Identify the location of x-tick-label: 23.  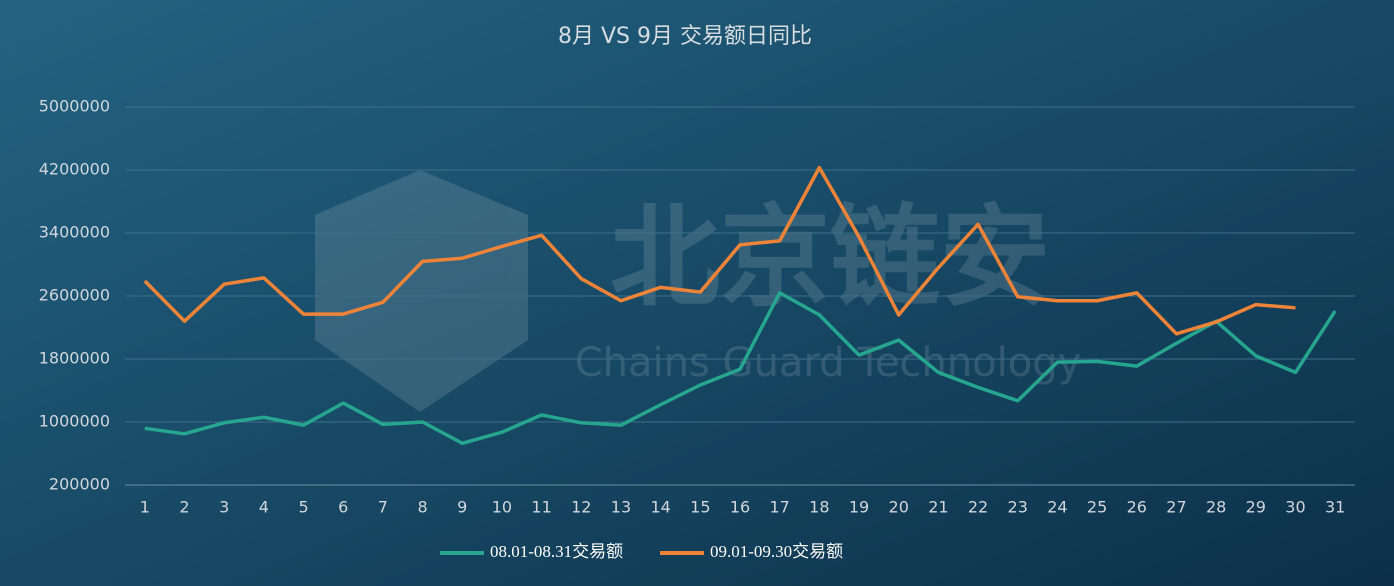
(1018, 507).